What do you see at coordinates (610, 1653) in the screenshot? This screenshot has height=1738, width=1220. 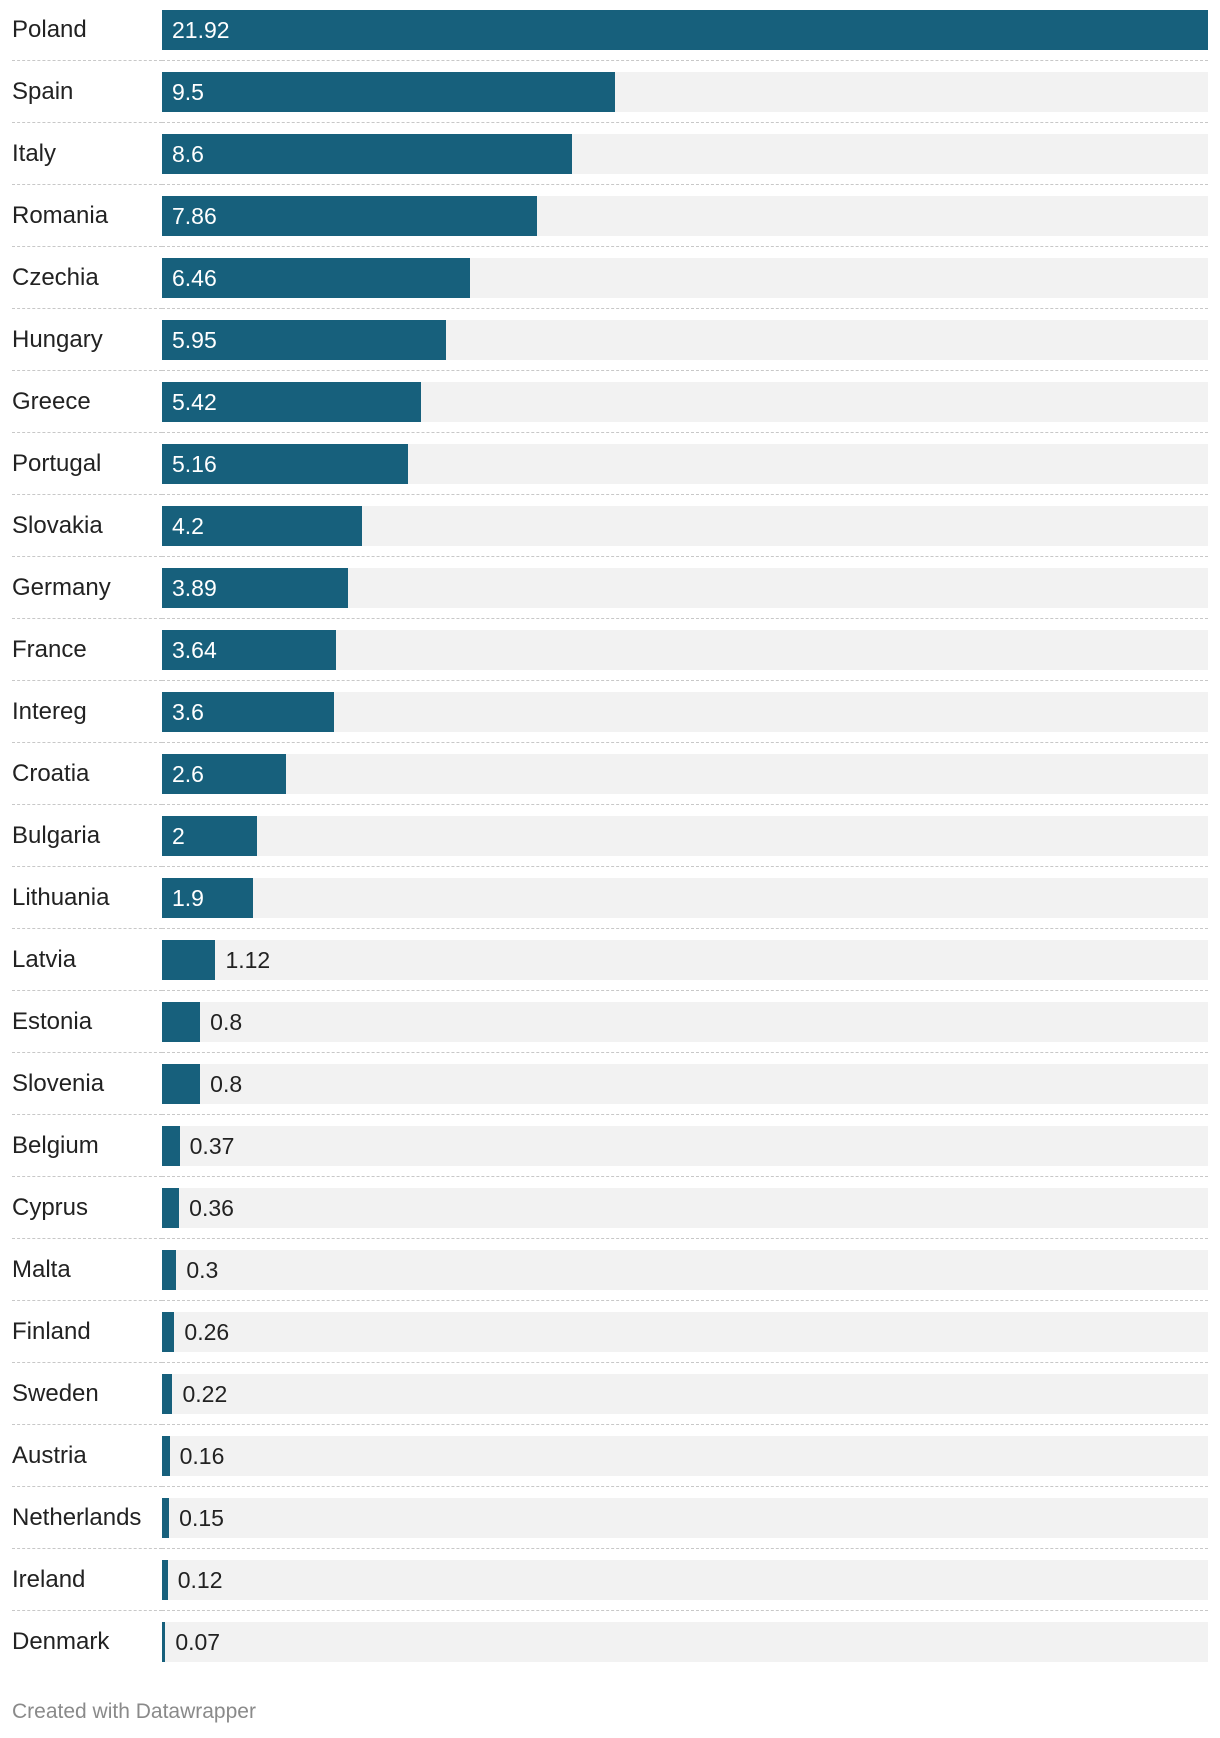 I see `bar-row: Denmark 0.07` at bounding box center [610, 1653].